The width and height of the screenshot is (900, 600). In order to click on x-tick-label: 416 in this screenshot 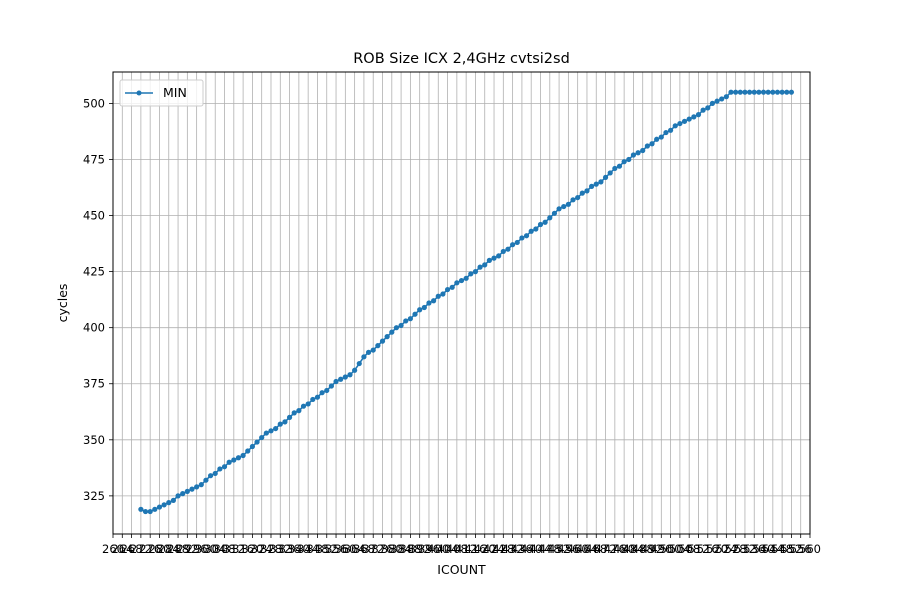, I will do `click(475, 549)`.